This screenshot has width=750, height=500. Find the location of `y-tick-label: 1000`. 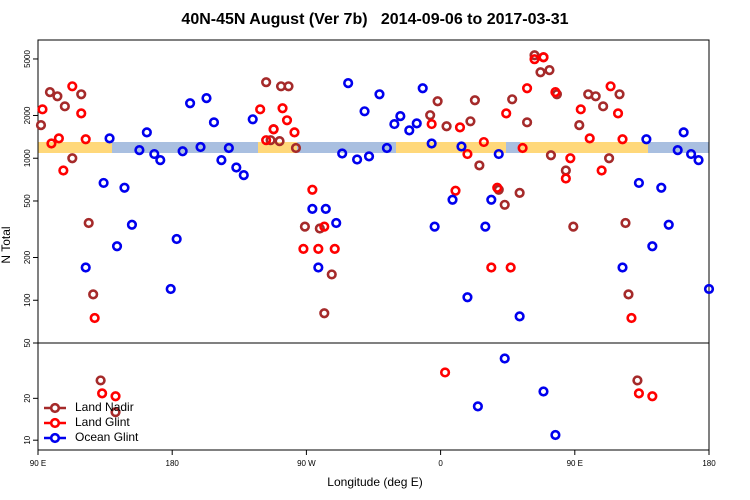

y-tick-label: 1000 is located at coordinates (27, 158).